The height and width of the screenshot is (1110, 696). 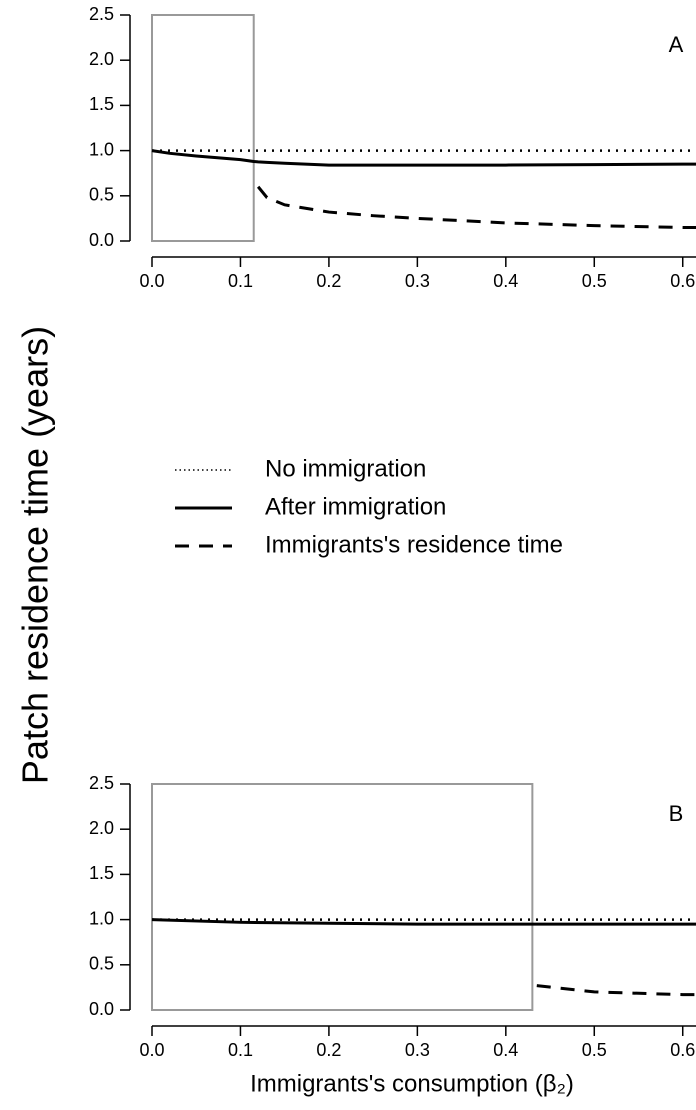 What do you see at coordinates (355, 506) in the screenshot?
I see `legend-label: After immigration` at bounding box center [355, 506].